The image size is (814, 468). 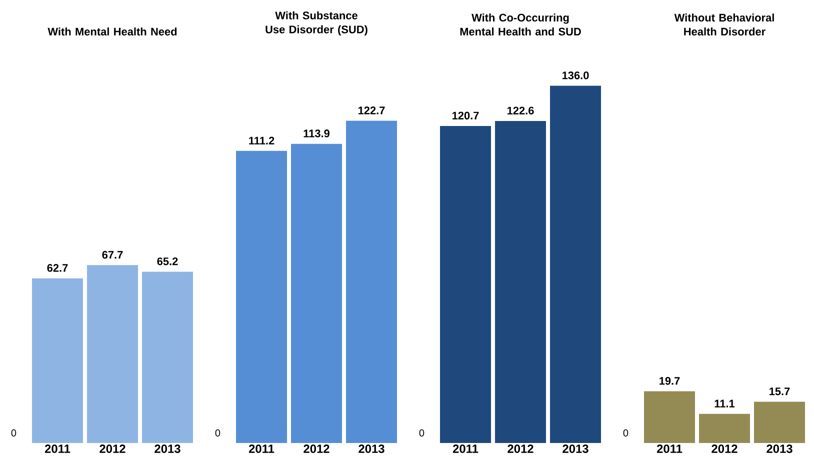 What do you see at coordinates (724, 404) in the screenshot?
I see `data-label: 11.1` at bounding box center [724, 404].